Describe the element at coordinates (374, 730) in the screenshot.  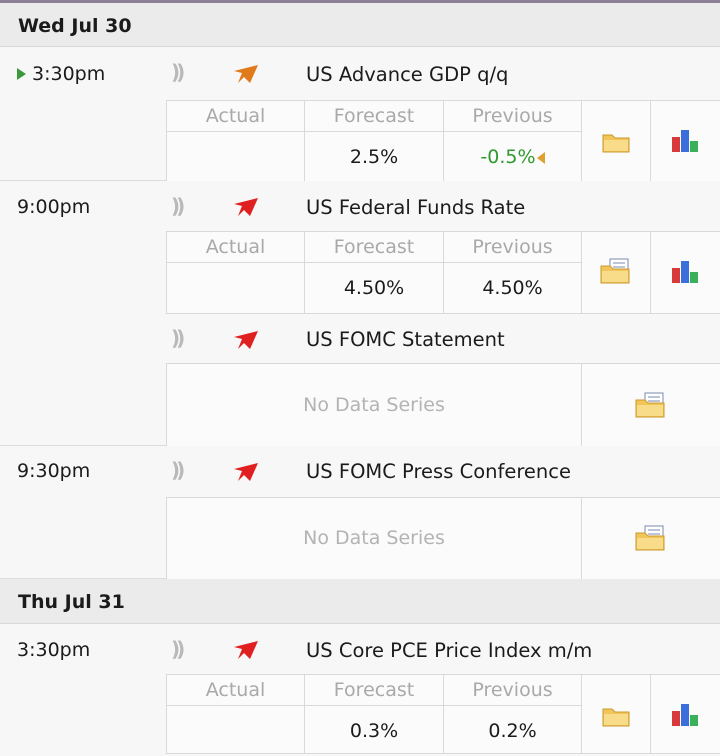
I see `forecast-value: 0.3%` at that location.